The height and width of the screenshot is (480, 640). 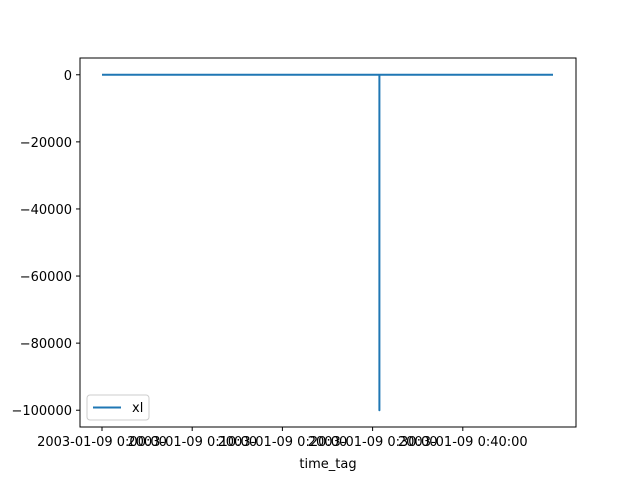 I want to click on legend-label: xl, so click(x=137, y=408).